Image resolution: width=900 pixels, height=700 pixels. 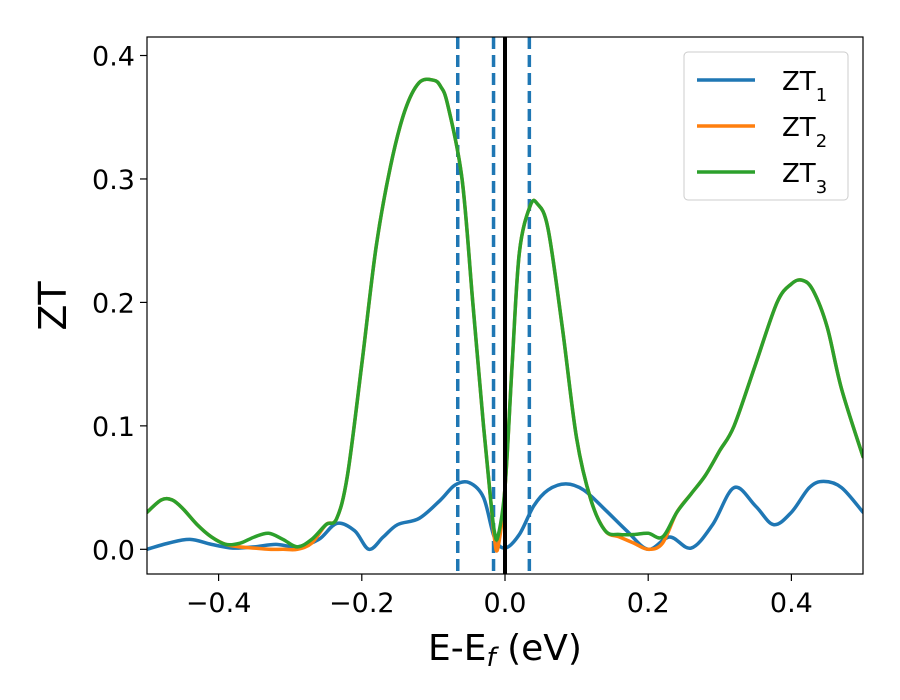 What do you see at coordinates (113, 57) in the screenshot?
I see `y-tick-label: 0.4` at bounding box center [113, 57].